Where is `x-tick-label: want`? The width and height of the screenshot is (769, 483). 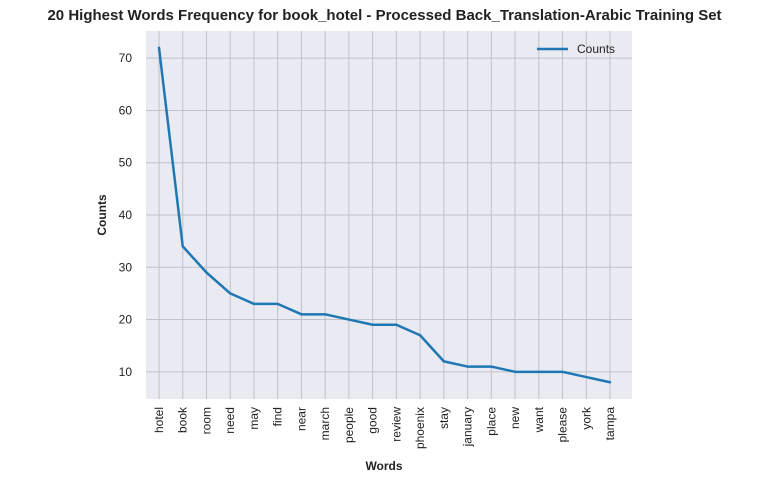 x-tick-label: want is located at coordinates (539, 419).